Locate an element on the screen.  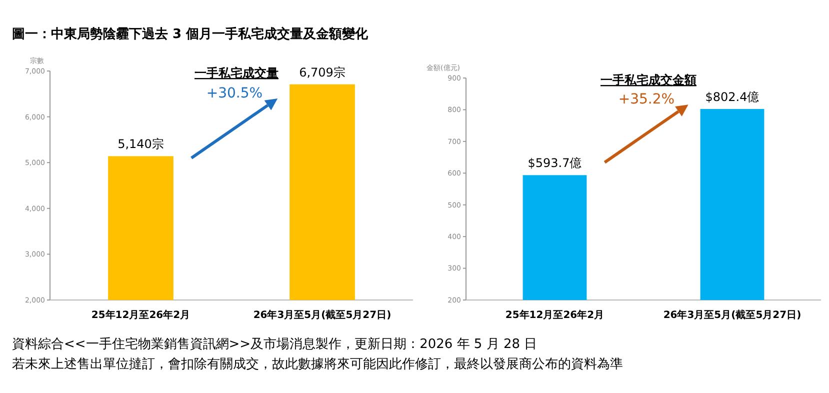
text: 若未來上述售出單位撻訂，會扣除有關成交，故此數據將來可能因此作修訂，最終以發展商公布的資料為準 is located at coordinates (317, 364).